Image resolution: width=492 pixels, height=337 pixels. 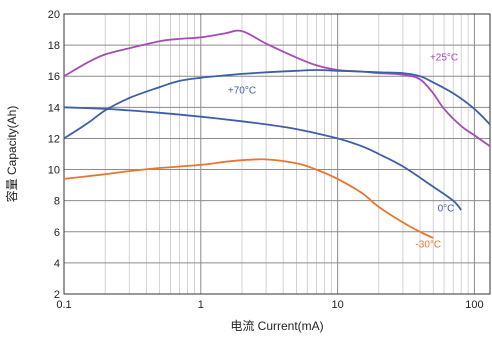 What do you see at coordinates (57, 264) in the screenshot?
I see `y-tick-label: 4` at bounding box center [57, 264].